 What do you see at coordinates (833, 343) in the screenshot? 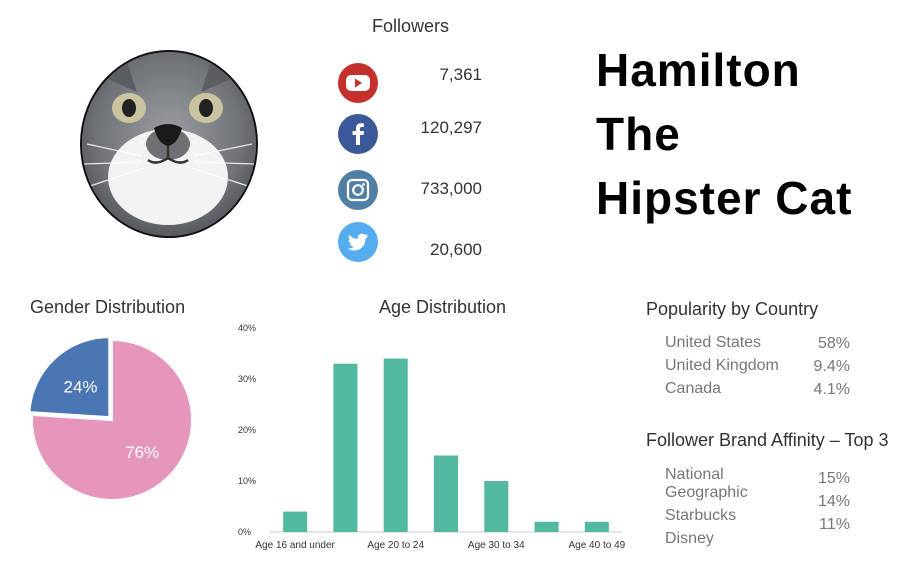
I see `country-pct: 58%` at bounding box center [833, 343].